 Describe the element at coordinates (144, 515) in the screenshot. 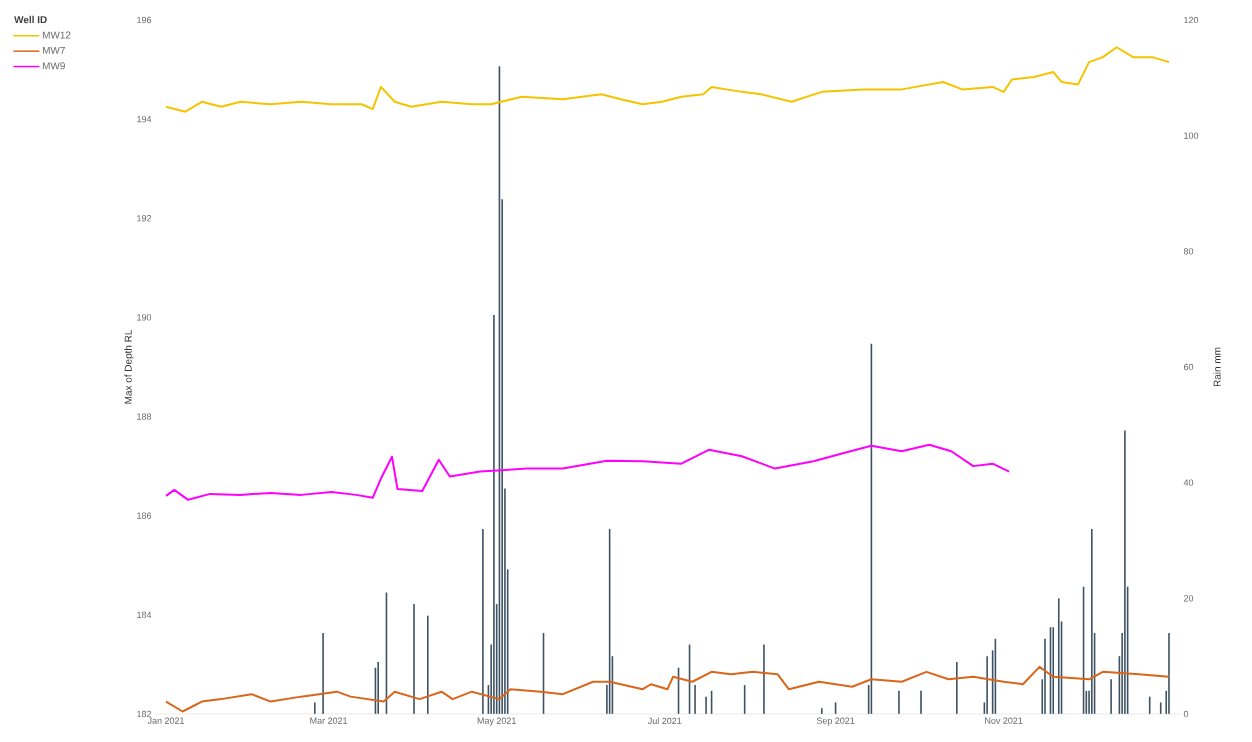

I see `y-tick-label: 186` at that location.